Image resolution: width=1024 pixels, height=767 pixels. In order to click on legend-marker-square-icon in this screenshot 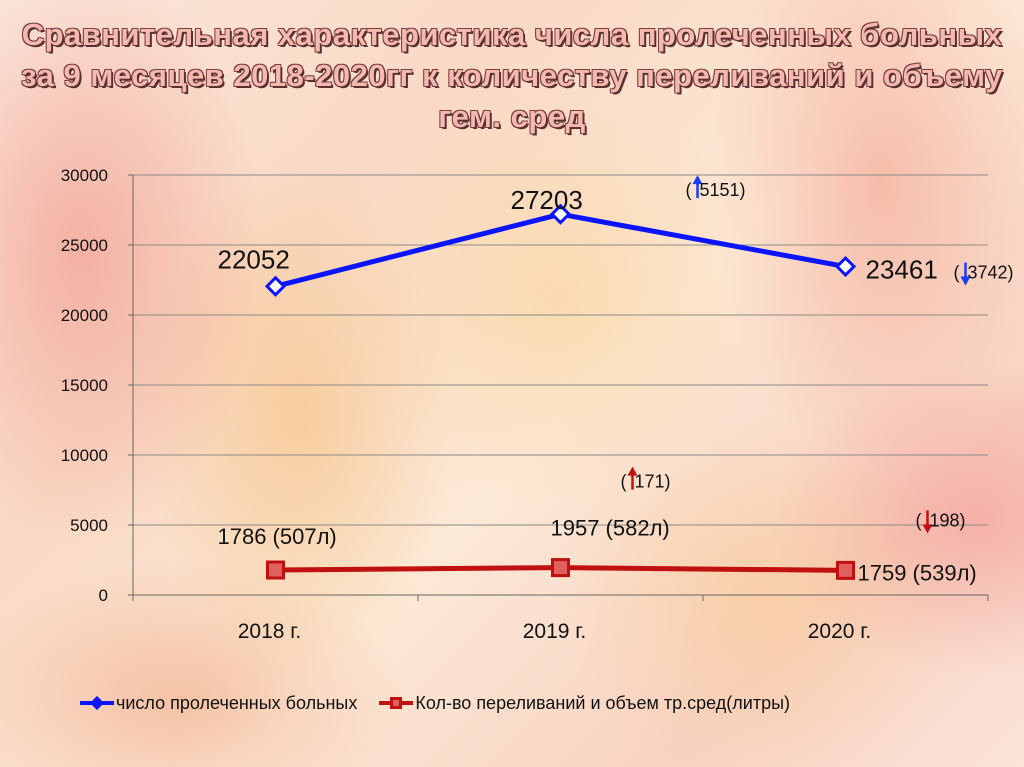, I will do `click(396, 703)`.